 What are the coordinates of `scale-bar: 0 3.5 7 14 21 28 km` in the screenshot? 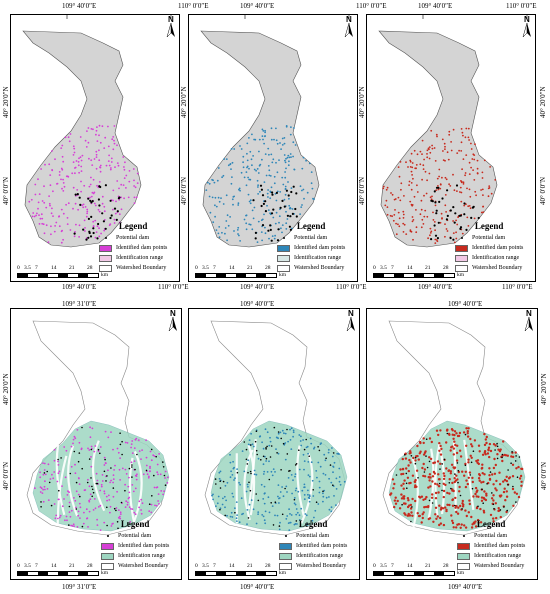 It's located at (240, 271).